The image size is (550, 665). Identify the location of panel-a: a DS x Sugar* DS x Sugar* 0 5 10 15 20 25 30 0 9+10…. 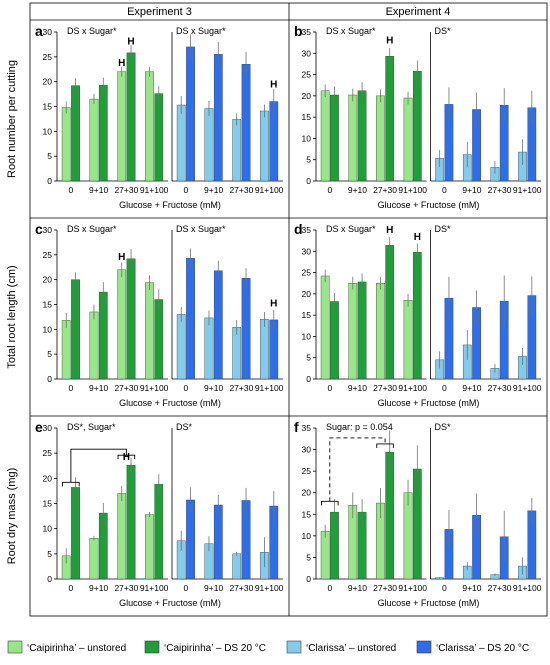
(159, 116).